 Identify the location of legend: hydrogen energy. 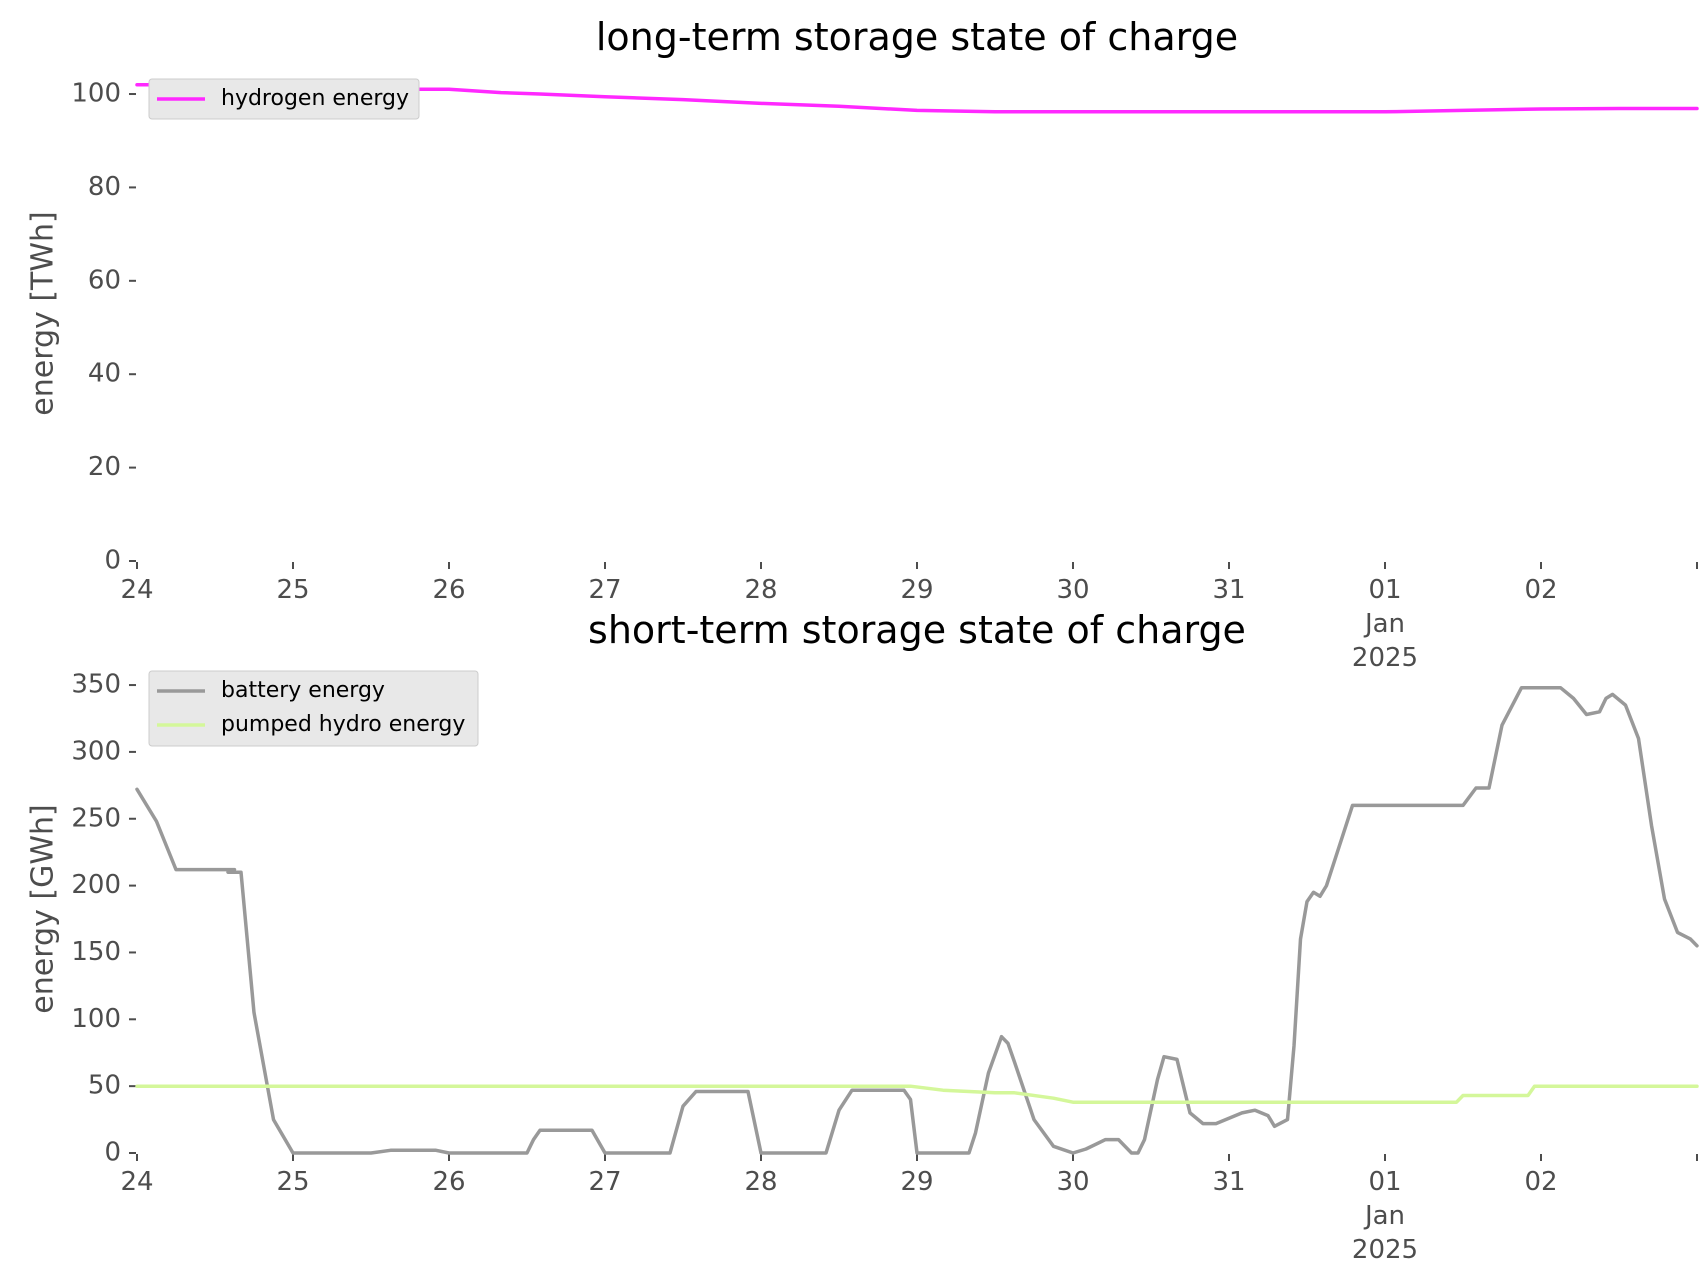
(284, 99).